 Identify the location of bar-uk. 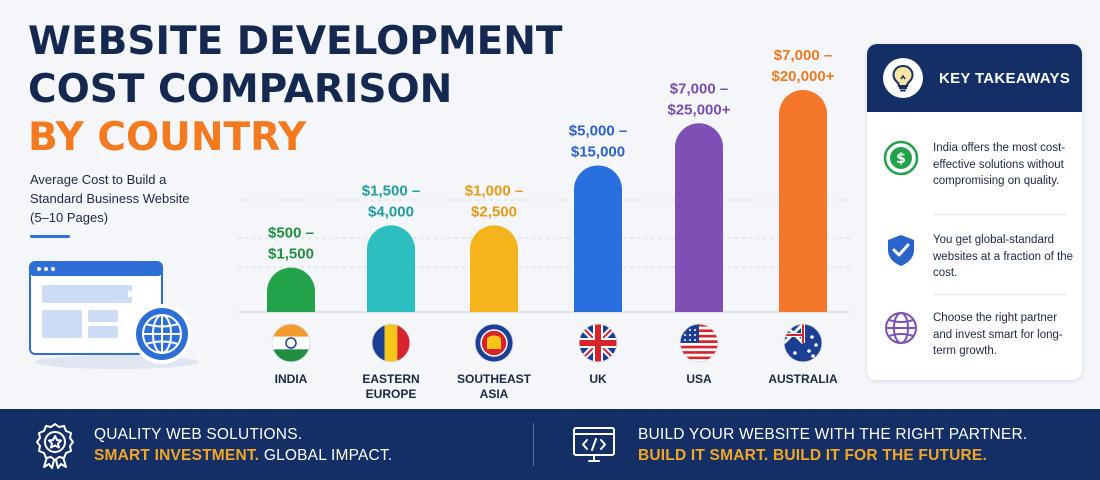
(598, 238).